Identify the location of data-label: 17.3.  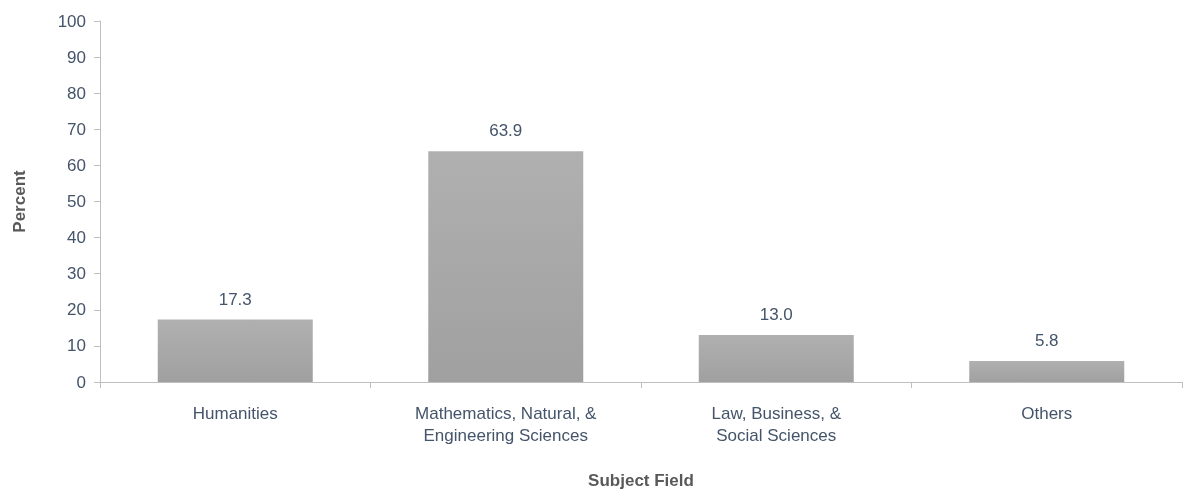
(235, 299).